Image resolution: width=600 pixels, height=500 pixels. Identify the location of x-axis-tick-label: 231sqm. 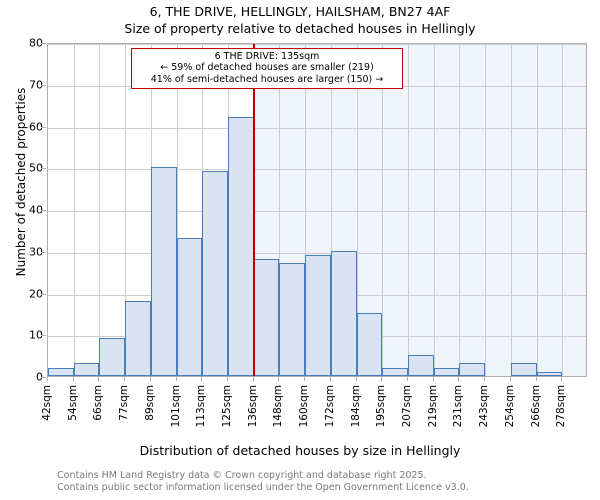
(458, 406).